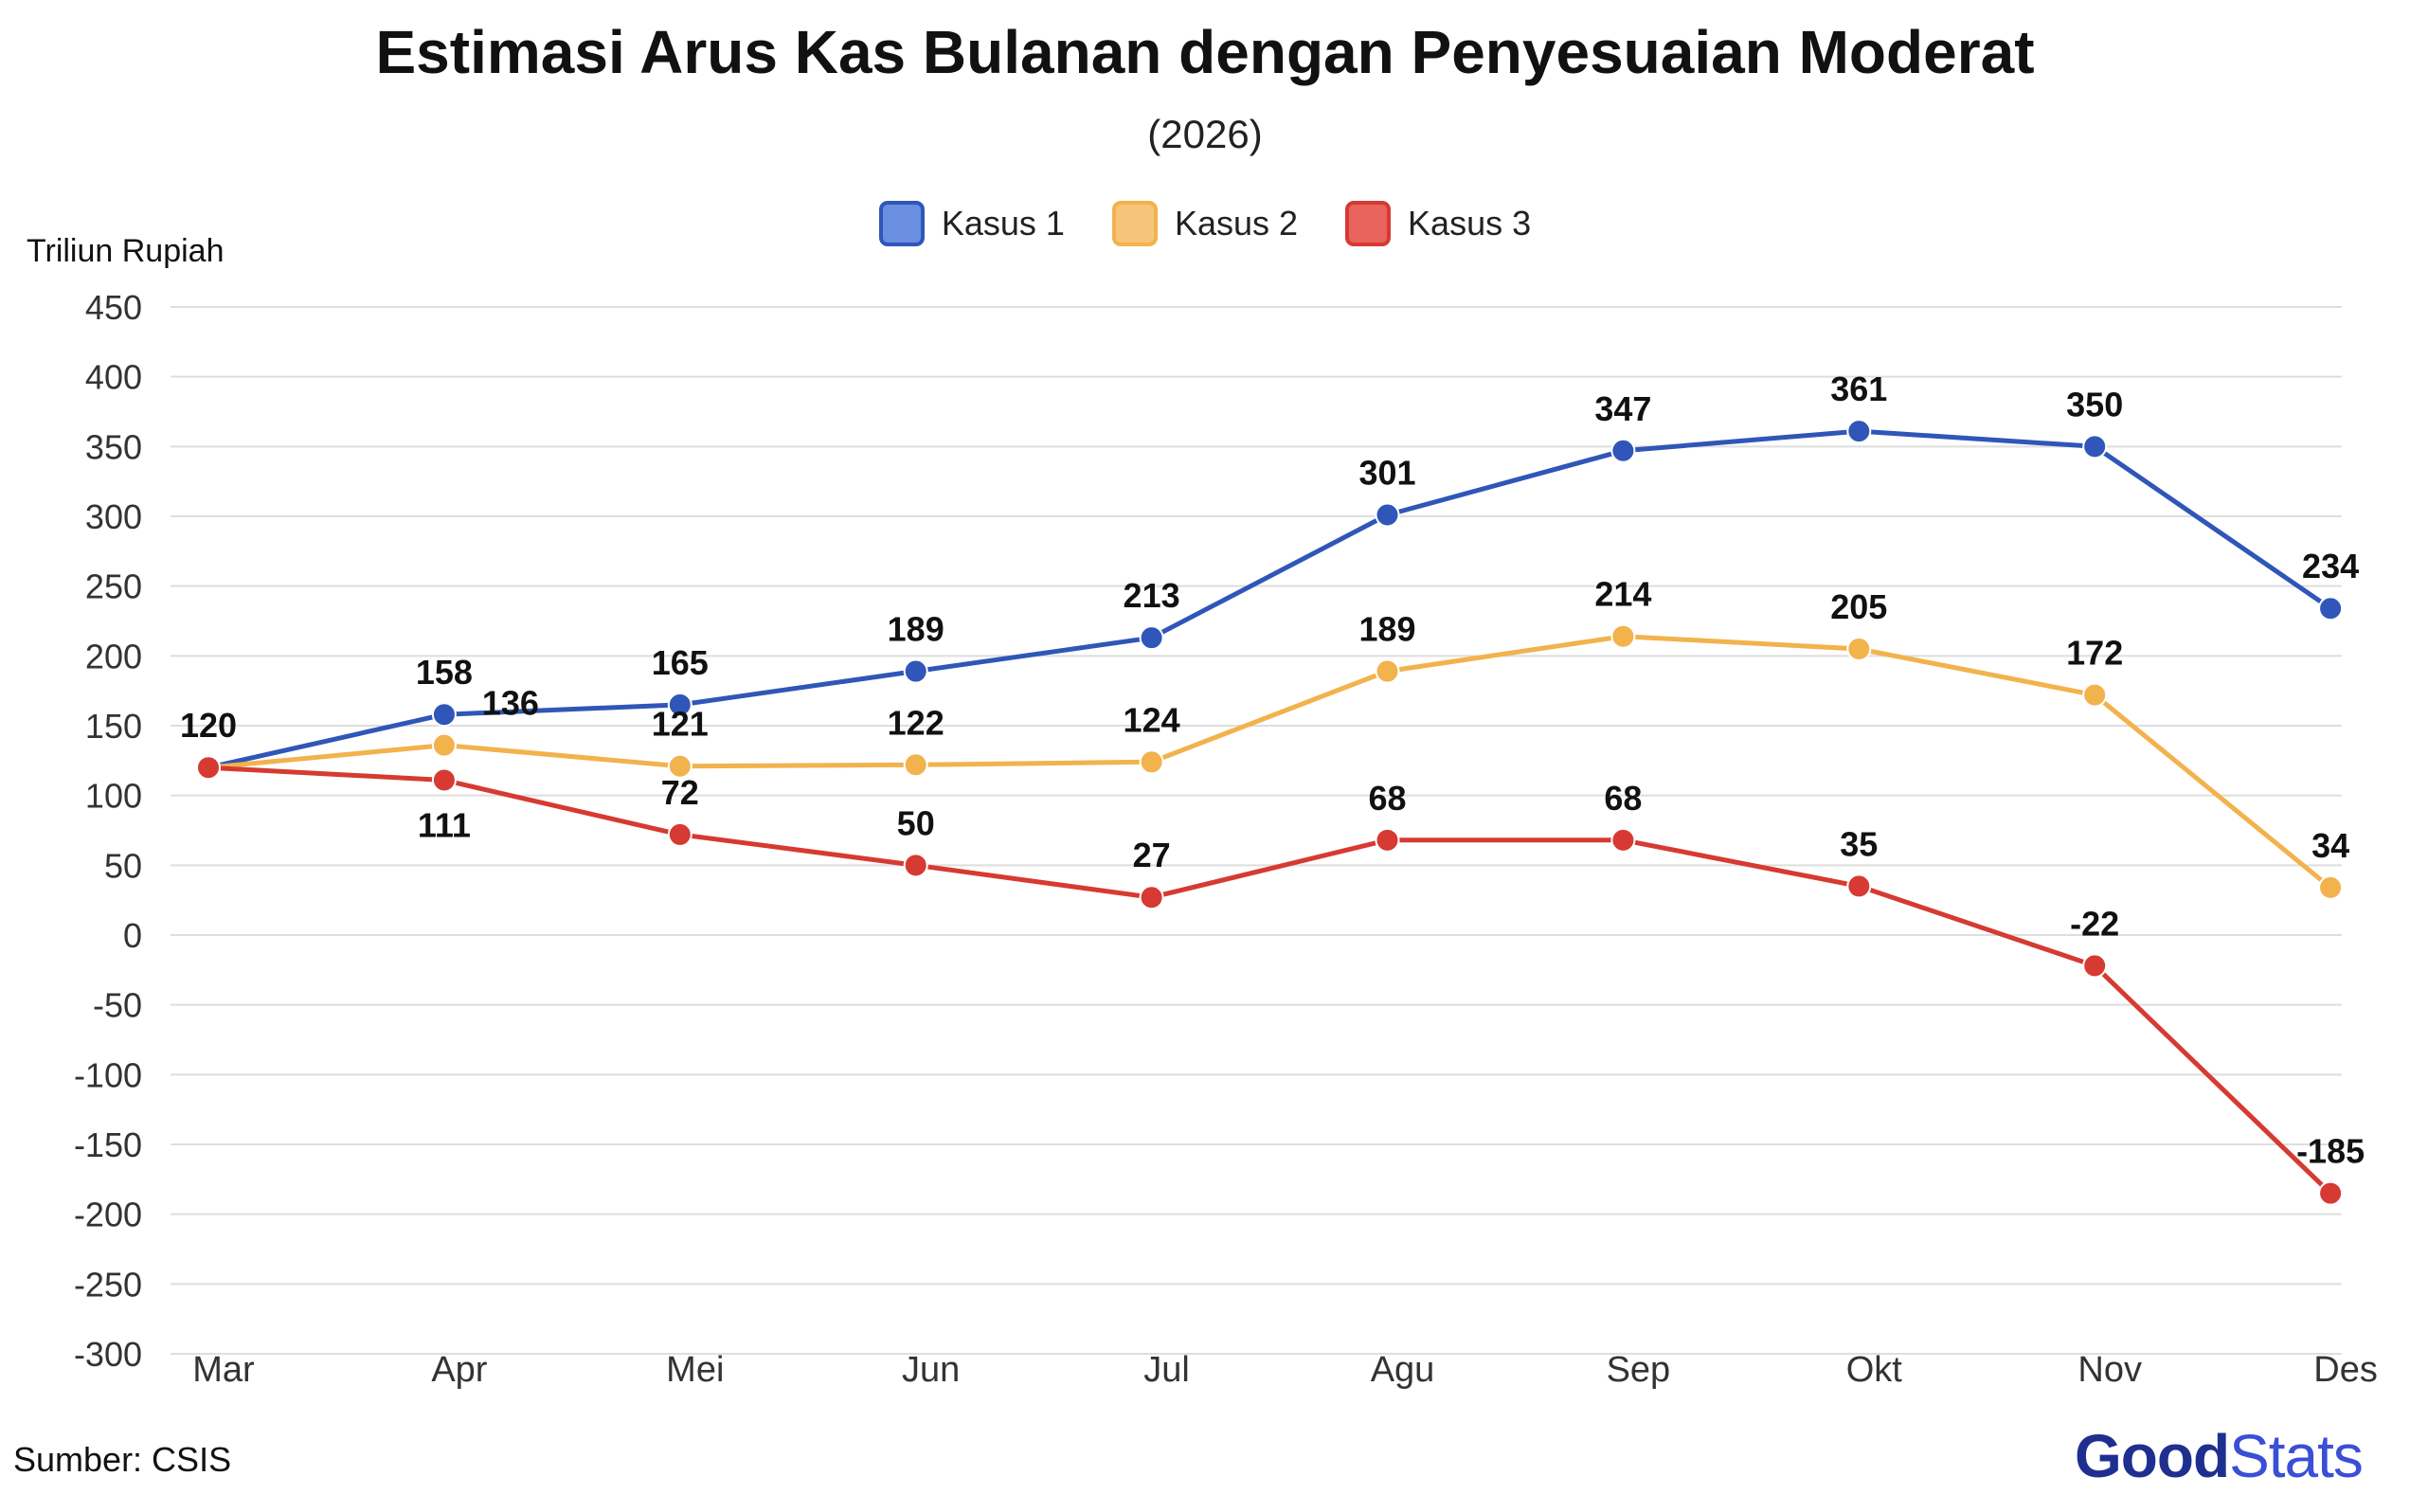  Describe the element at coordinates (1152, 595) in the screenshot. I see `data-label: 213` at that location.